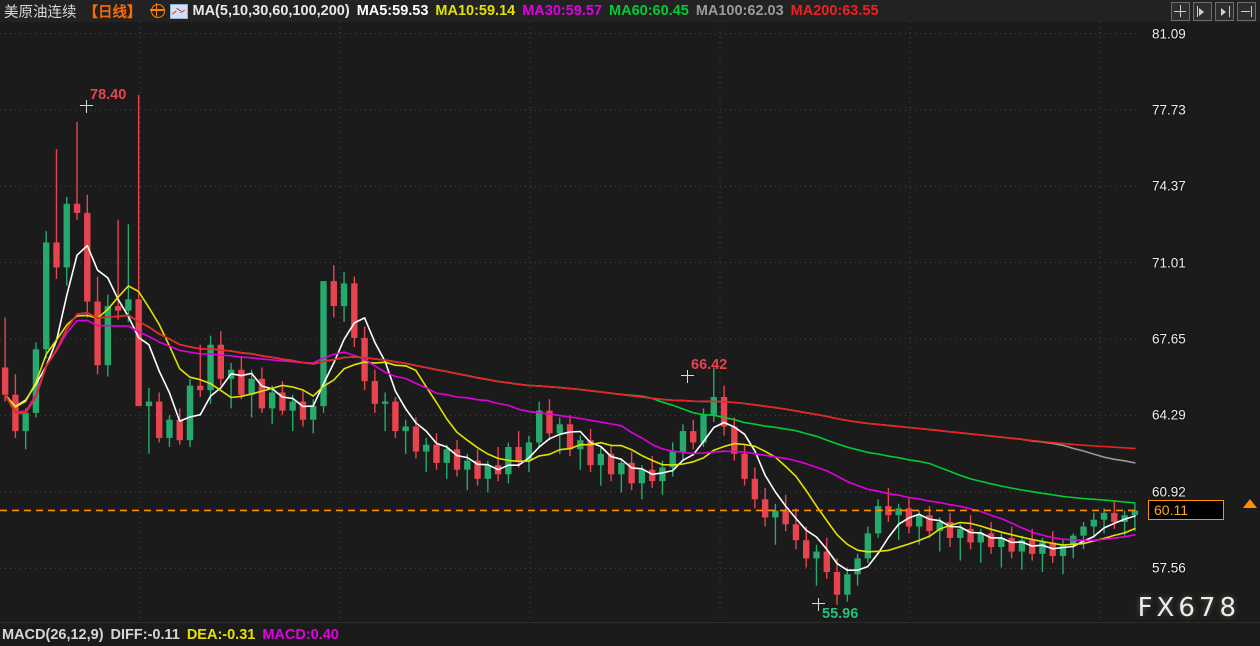 Image resolution: width=1260 pixels, height=646 pixels. Describe the element at coordinates (40, 12) in the screenshot. I see `symbol-name: 美原油连续` at that location.